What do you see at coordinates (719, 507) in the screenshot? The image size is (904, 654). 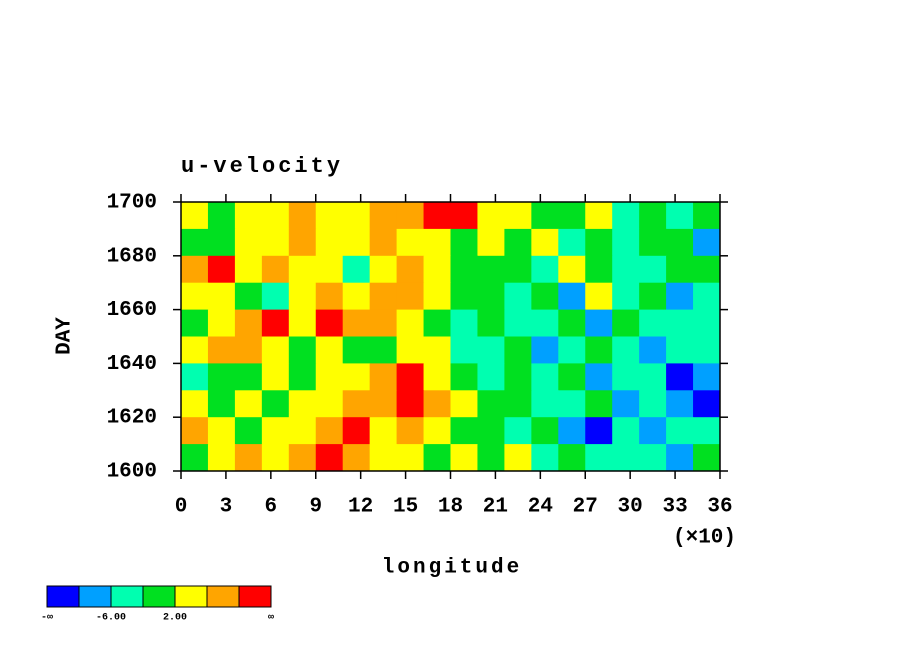 I see `x-tick-label: 36` at bounding box center [719, 507].